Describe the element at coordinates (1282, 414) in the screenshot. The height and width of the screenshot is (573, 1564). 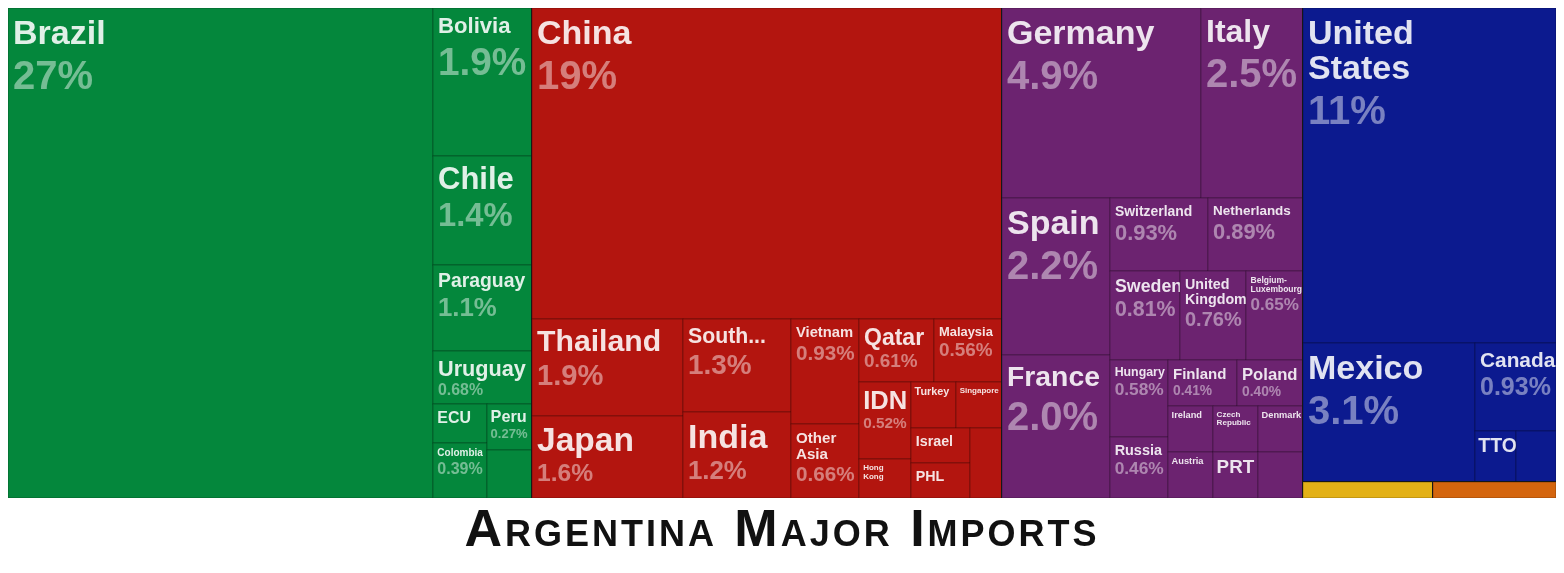
I see `category-label: Denmark` at that location.